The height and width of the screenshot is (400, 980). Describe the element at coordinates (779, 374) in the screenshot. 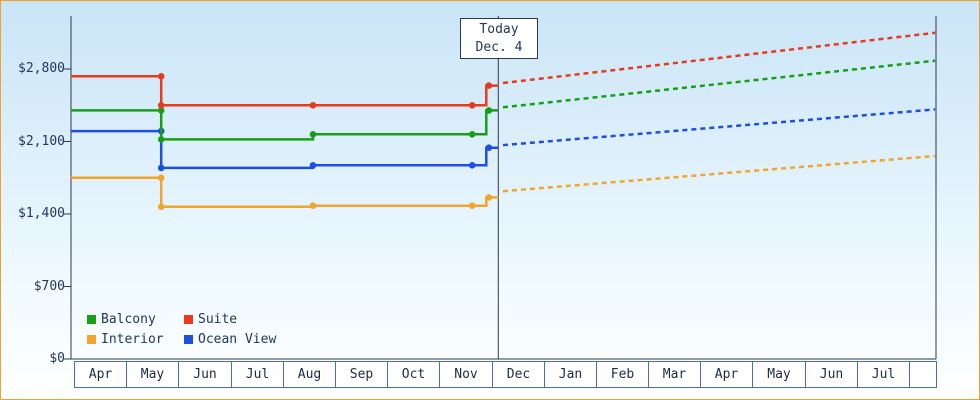

I see `month-cell-13: May` at that location.